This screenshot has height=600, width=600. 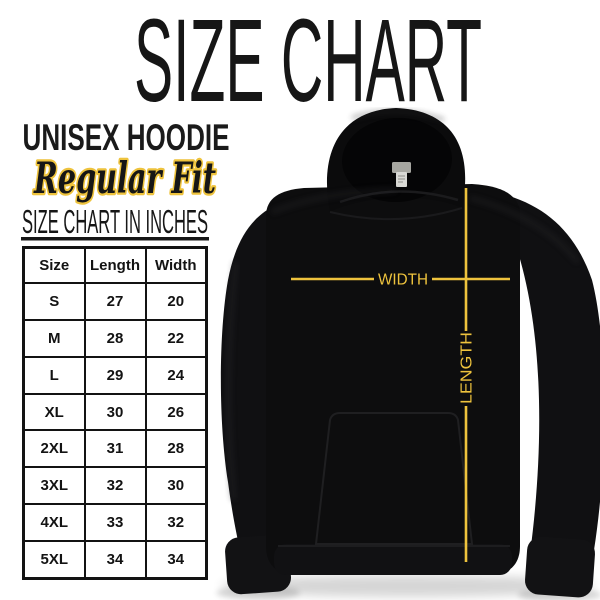 What do you see at coordinates (176, 338) in the screenshot?
I see `size-table-cell: 22` at bounding box center [176, 338].